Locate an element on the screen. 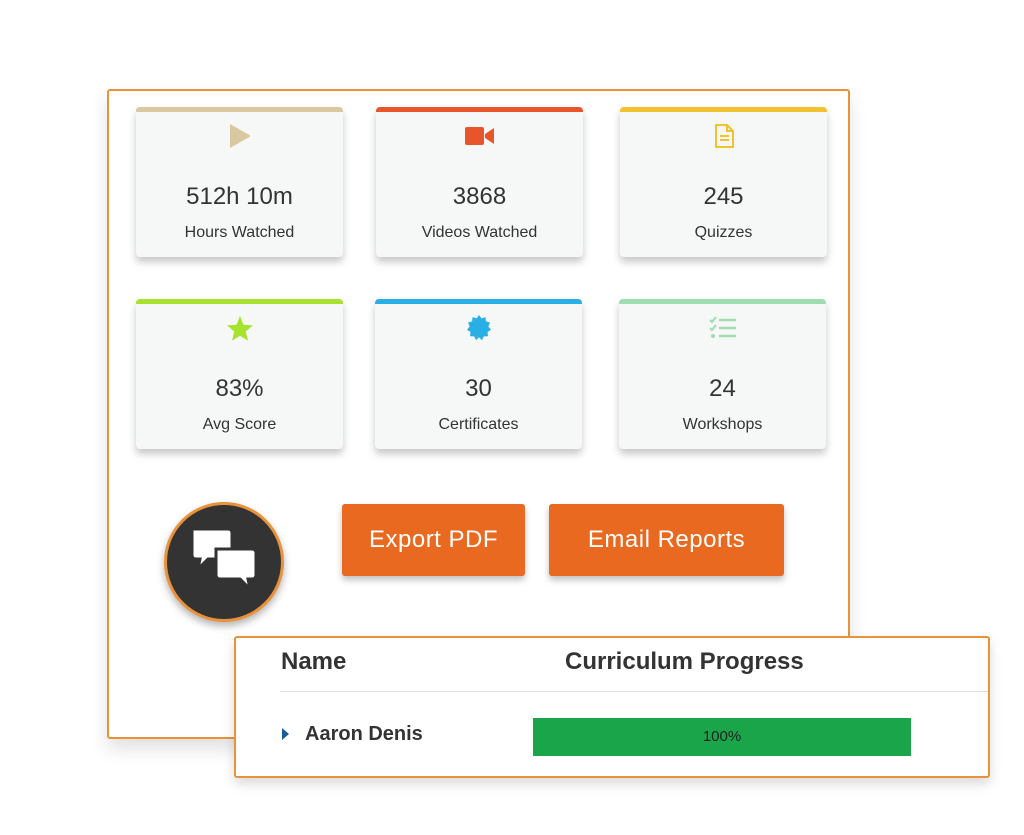 Image resolution: width=1024 pixels, height=835 pixels. progress-bar-fill is located at coordinates (722, 737).